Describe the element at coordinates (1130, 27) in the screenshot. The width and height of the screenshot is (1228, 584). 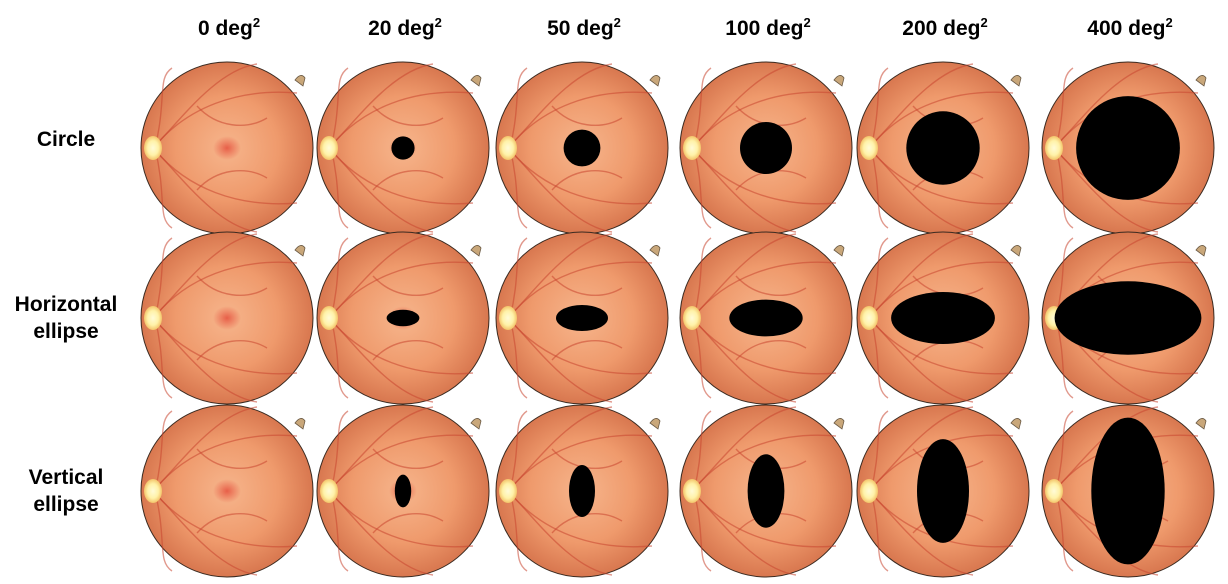
I see `col-header-400: 400 deg2` at that location.